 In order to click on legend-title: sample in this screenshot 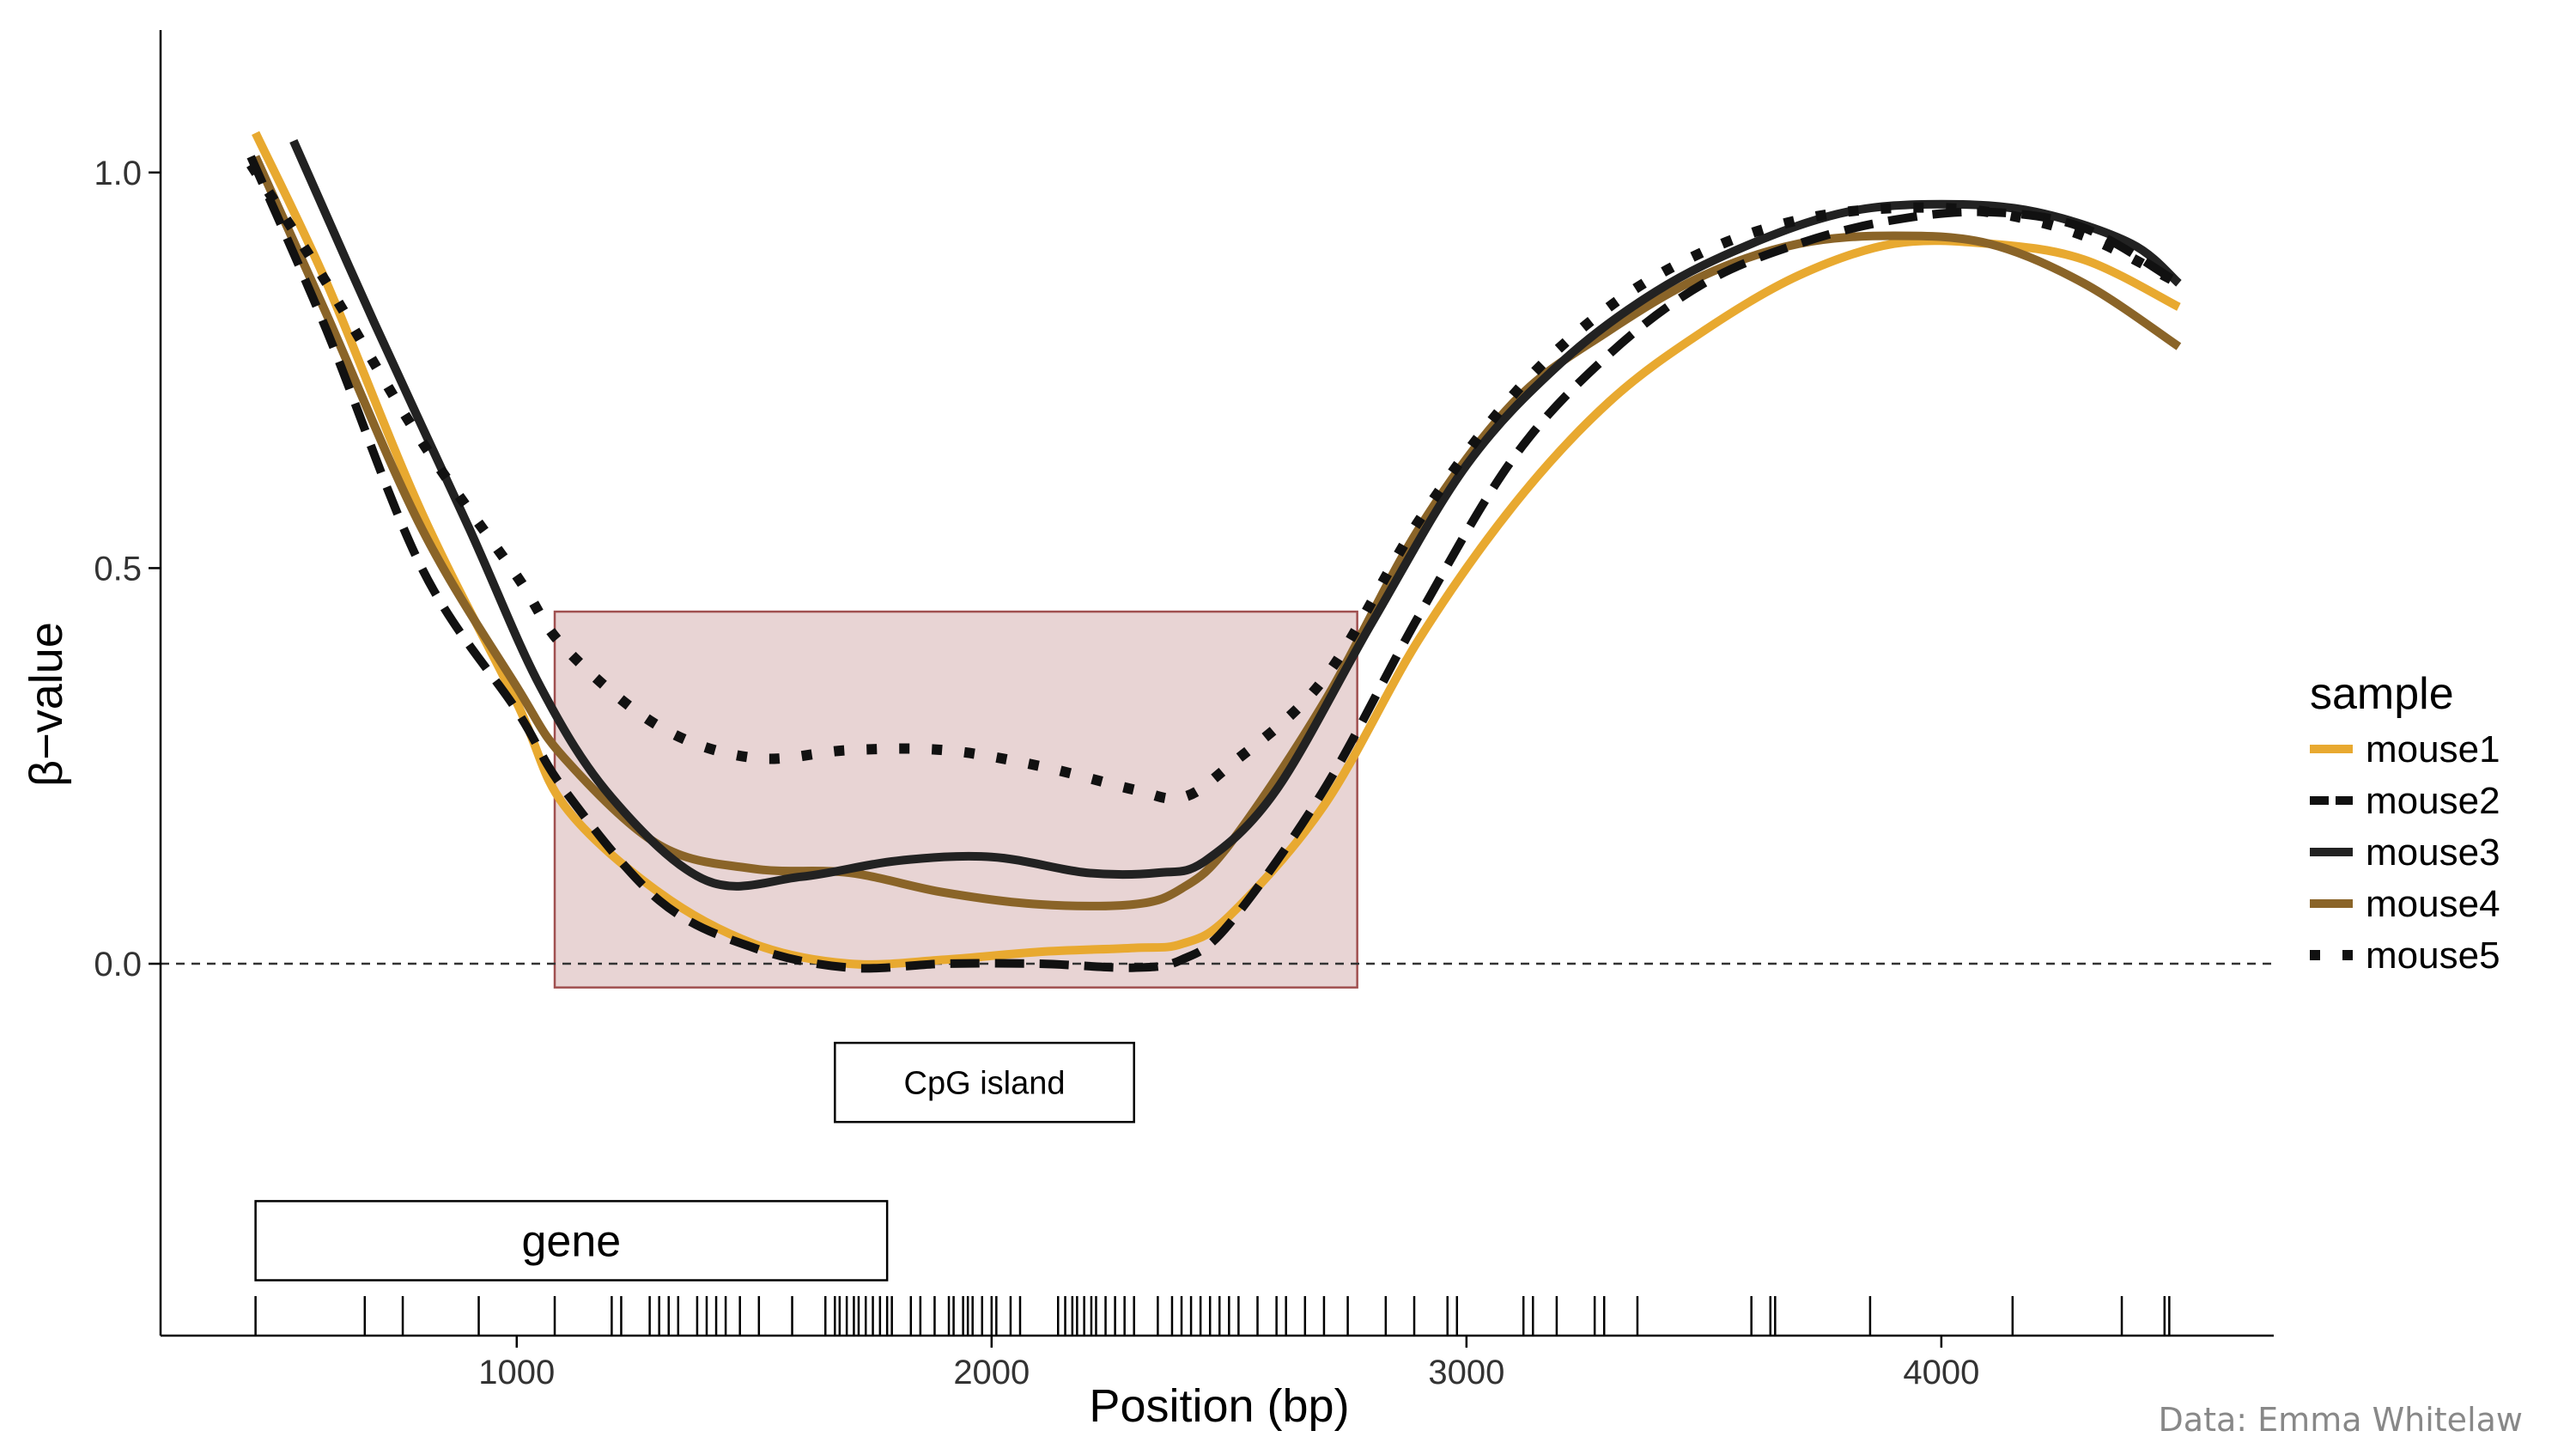, I will do `click(2382, 694)`.